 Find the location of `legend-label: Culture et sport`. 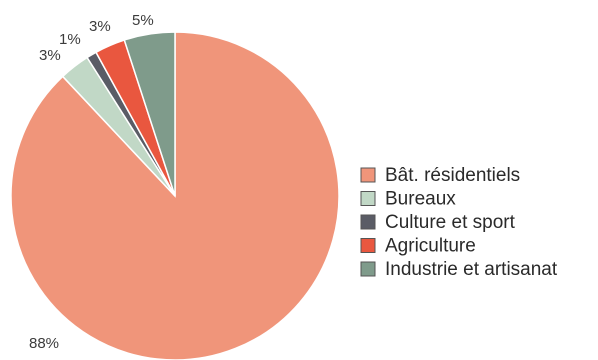

legend-label: Culture et sport is located at coordinates (450, 222).